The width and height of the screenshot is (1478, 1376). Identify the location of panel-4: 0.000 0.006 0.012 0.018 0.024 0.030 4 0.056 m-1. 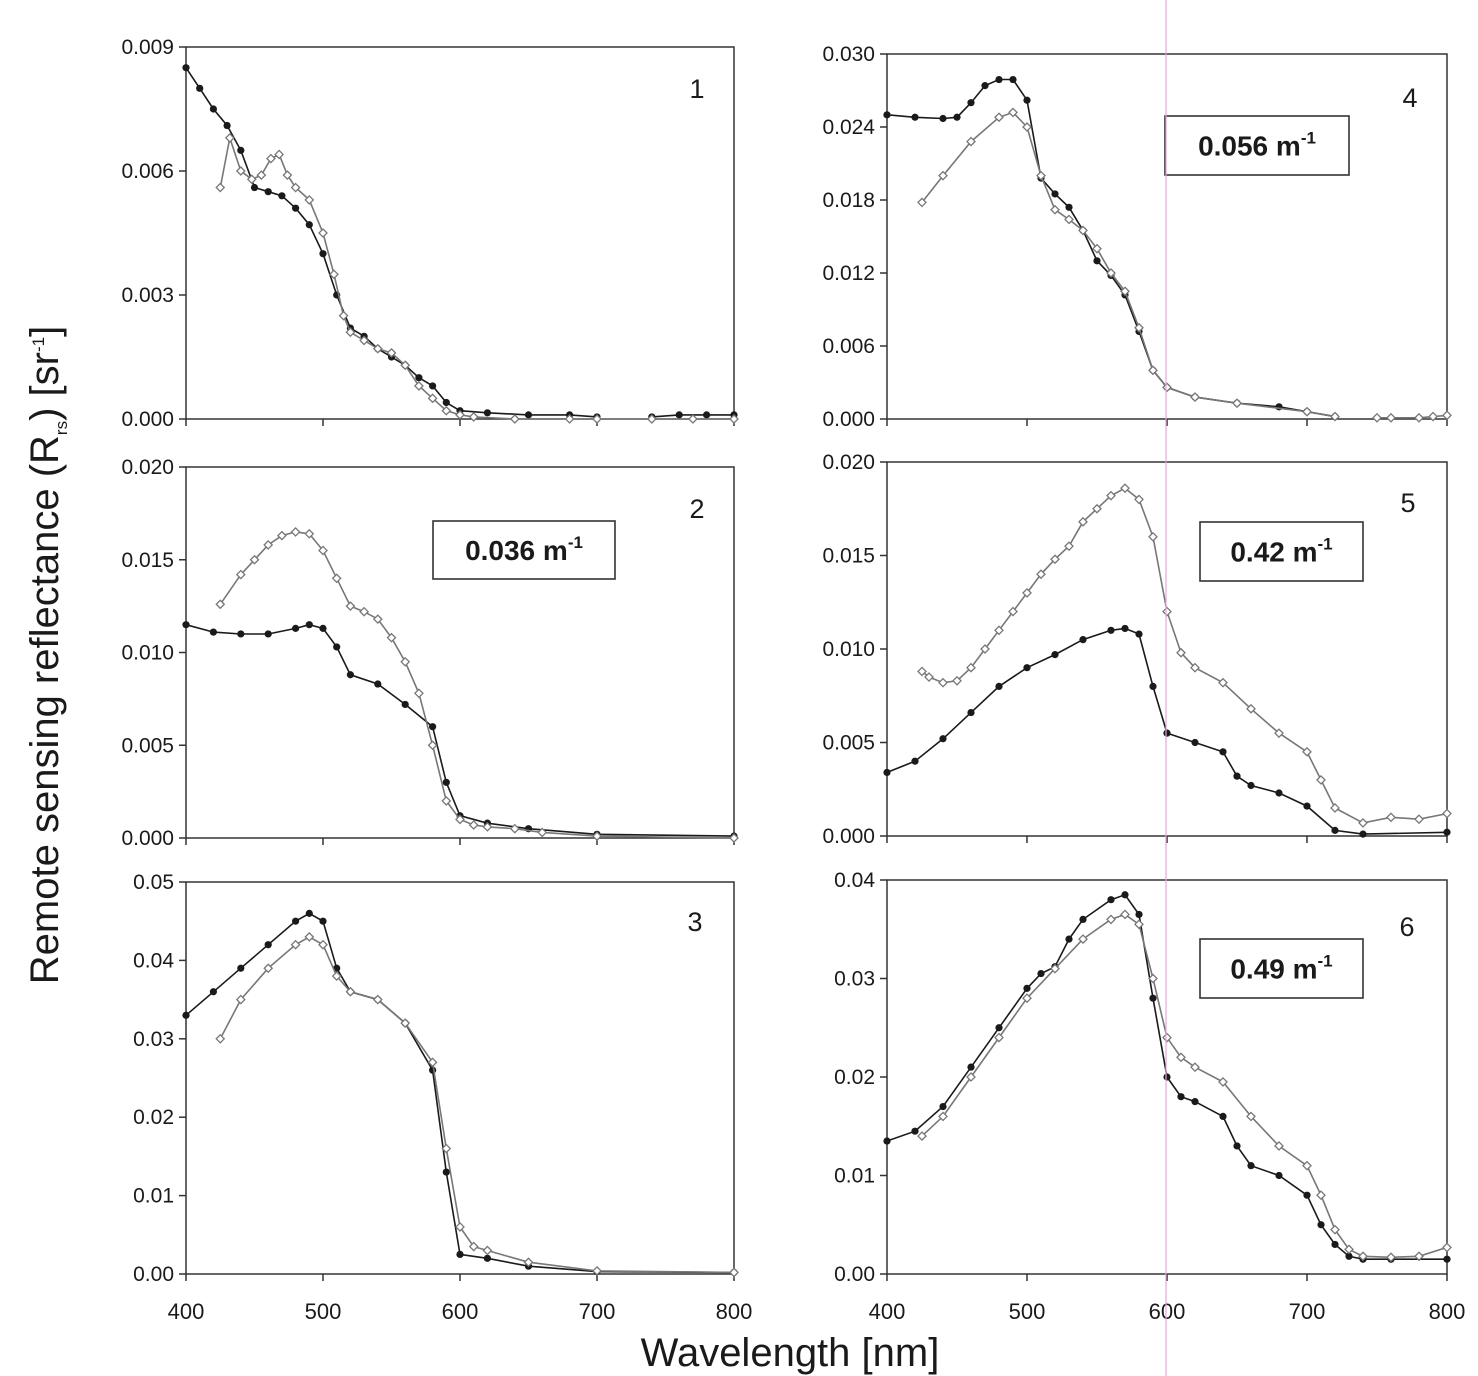
(1137, 237).